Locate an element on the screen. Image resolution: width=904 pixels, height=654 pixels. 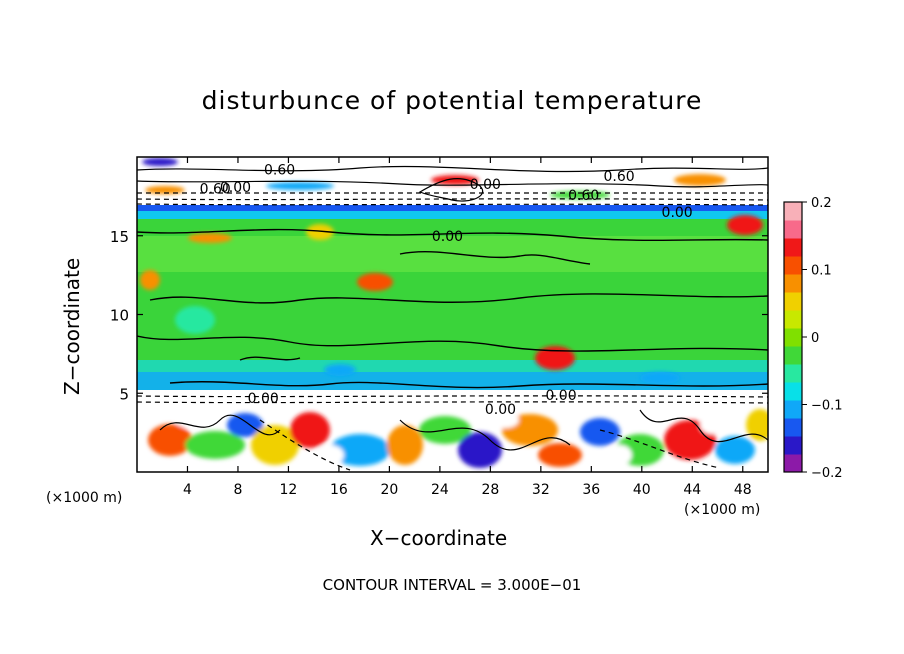
colorbar: 0.2 0.1 0 −0.1 −0.2 is located at coordinates (813, 338).